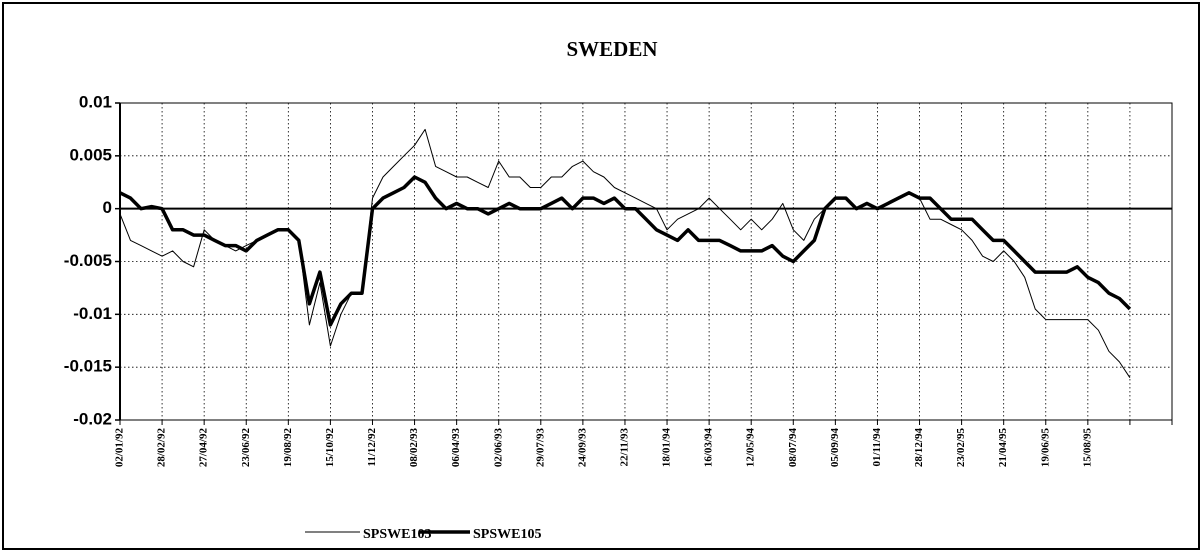  Describe the element at coordinates (95, 101) in the screenshot. I see `y-tick-label: 0.01` at that location.